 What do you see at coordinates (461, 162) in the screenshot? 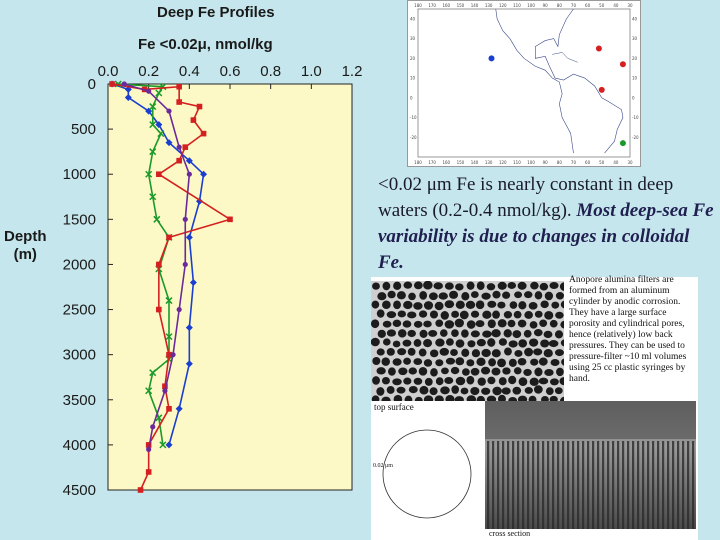
I see `map-lon-label: 150` at bounding box center [461, 162].